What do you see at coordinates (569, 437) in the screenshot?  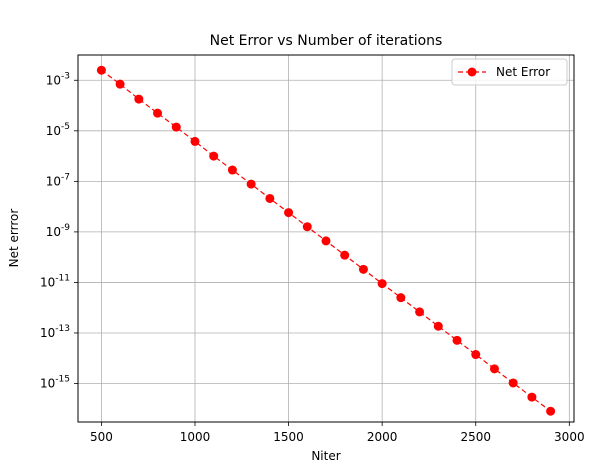 I see `x-tick-label: 3000` at bounding box center [569, 437].